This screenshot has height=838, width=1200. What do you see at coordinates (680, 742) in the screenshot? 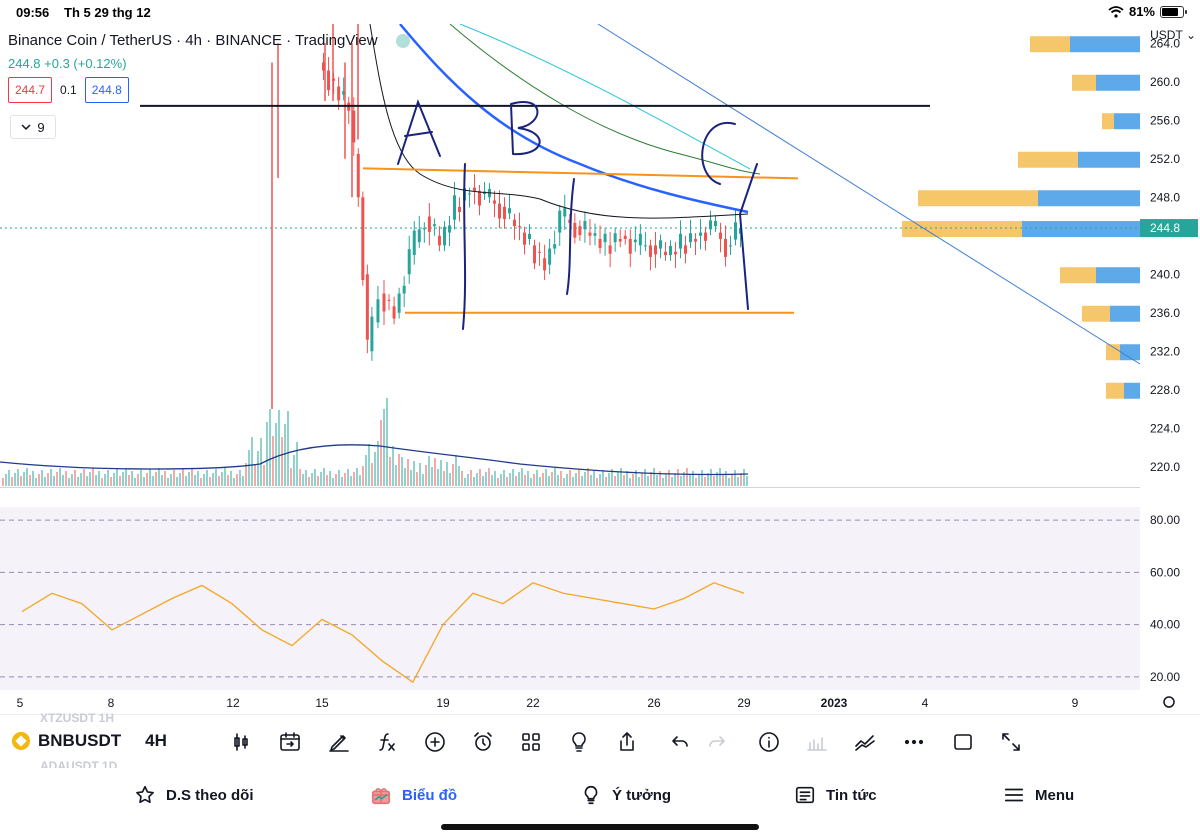
I see `undo-icon` at bounding box center [680, 742].